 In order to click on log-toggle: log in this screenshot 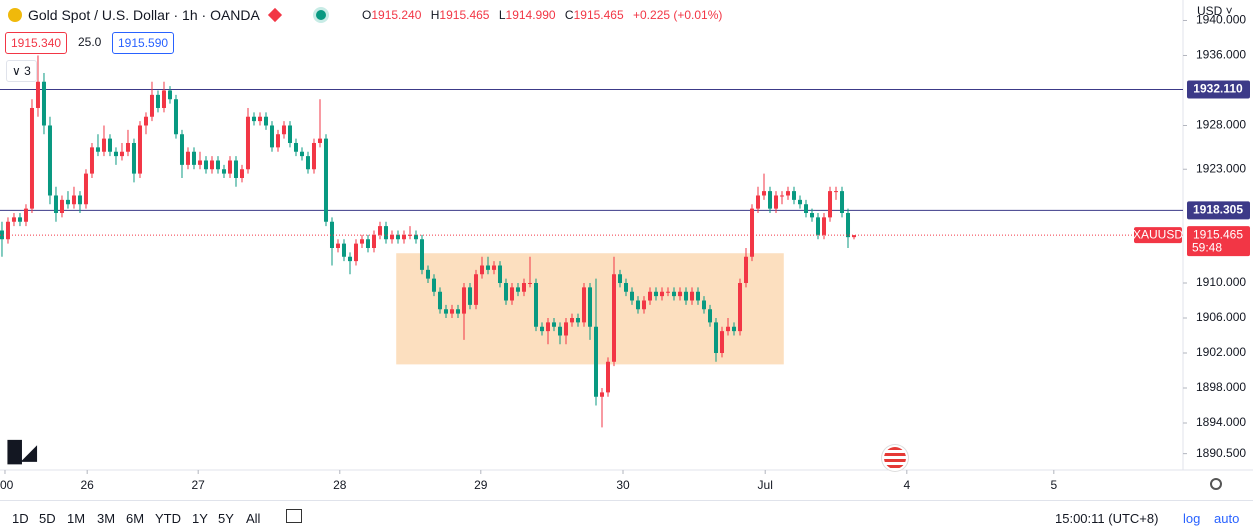, I will do `click(1192, 518)`.